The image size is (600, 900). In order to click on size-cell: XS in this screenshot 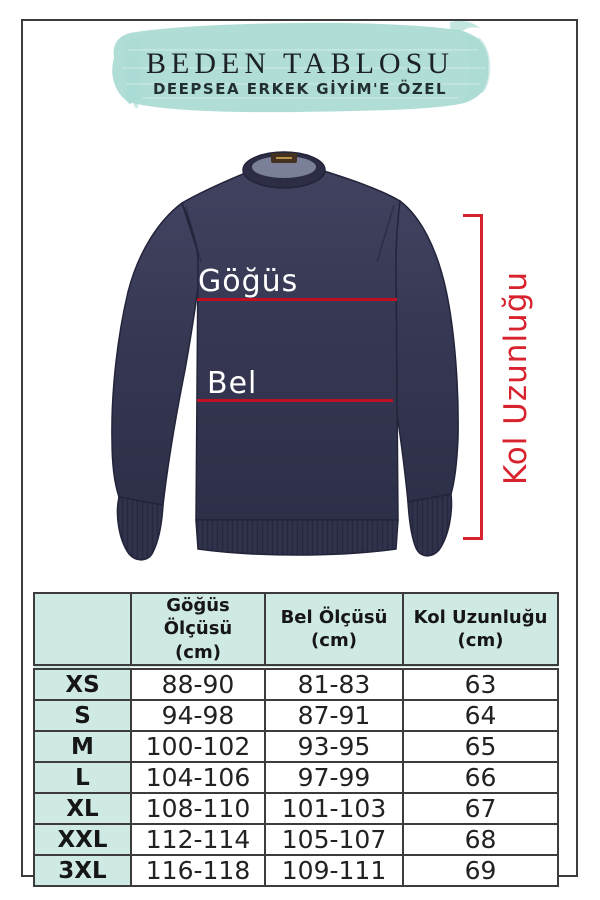, I will do `click(82, 683)`.